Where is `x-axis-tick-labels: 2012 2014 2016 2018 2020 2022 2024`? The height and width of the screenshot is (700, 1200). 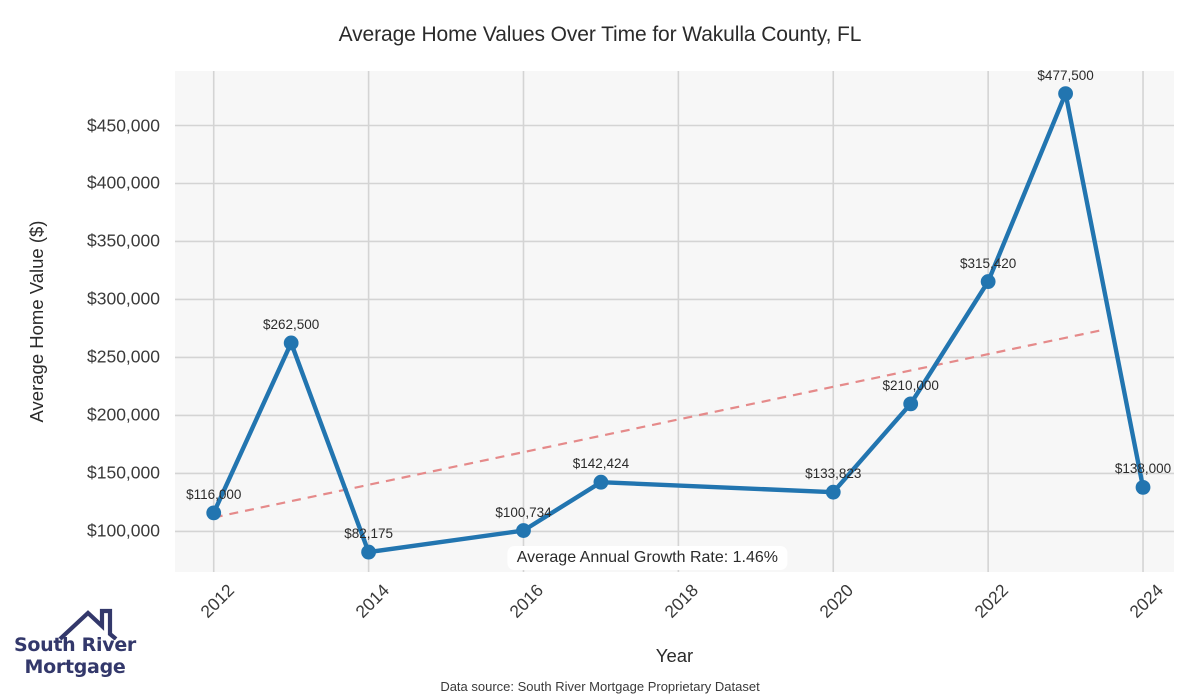
x-axis-tick-labels: 2012 2014 2016 2018 2020 2022 2024 is located at coordinates (674, 607).